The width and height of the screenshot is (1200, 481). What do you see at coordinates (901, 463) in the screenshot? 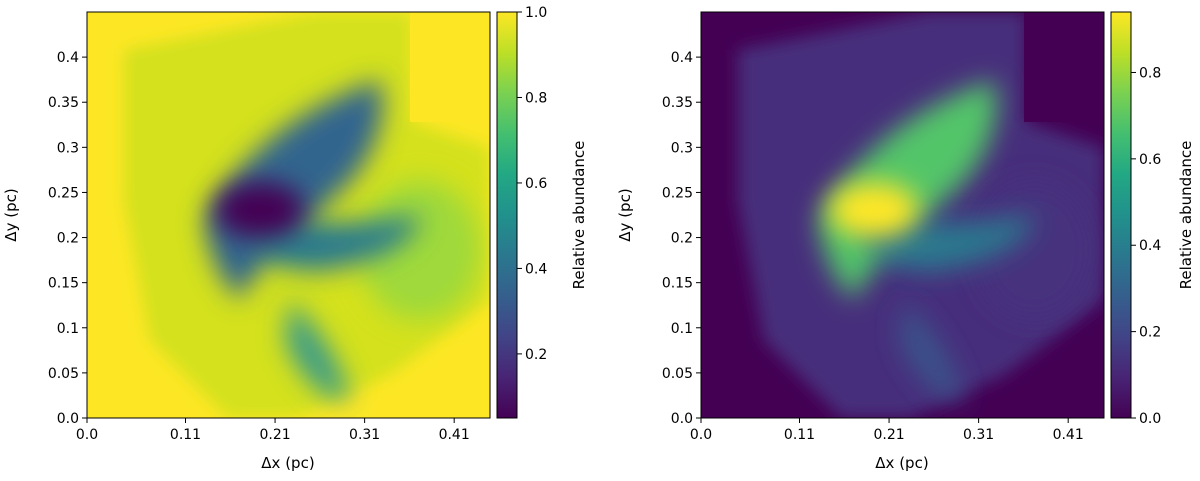
I see `x-axis-label-2: Δx (pc)` at bounding box center [901, 463].